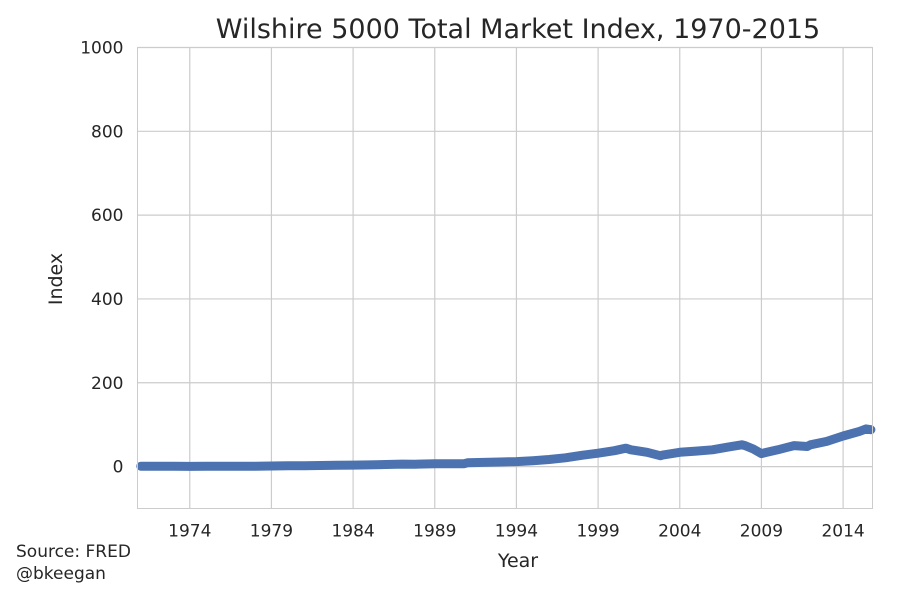 The width and height of the screenshot is (916, 600). Describe the element at coordinates (434, 532) in the screenshot. I see `x-tick-label: 1989` at that location.